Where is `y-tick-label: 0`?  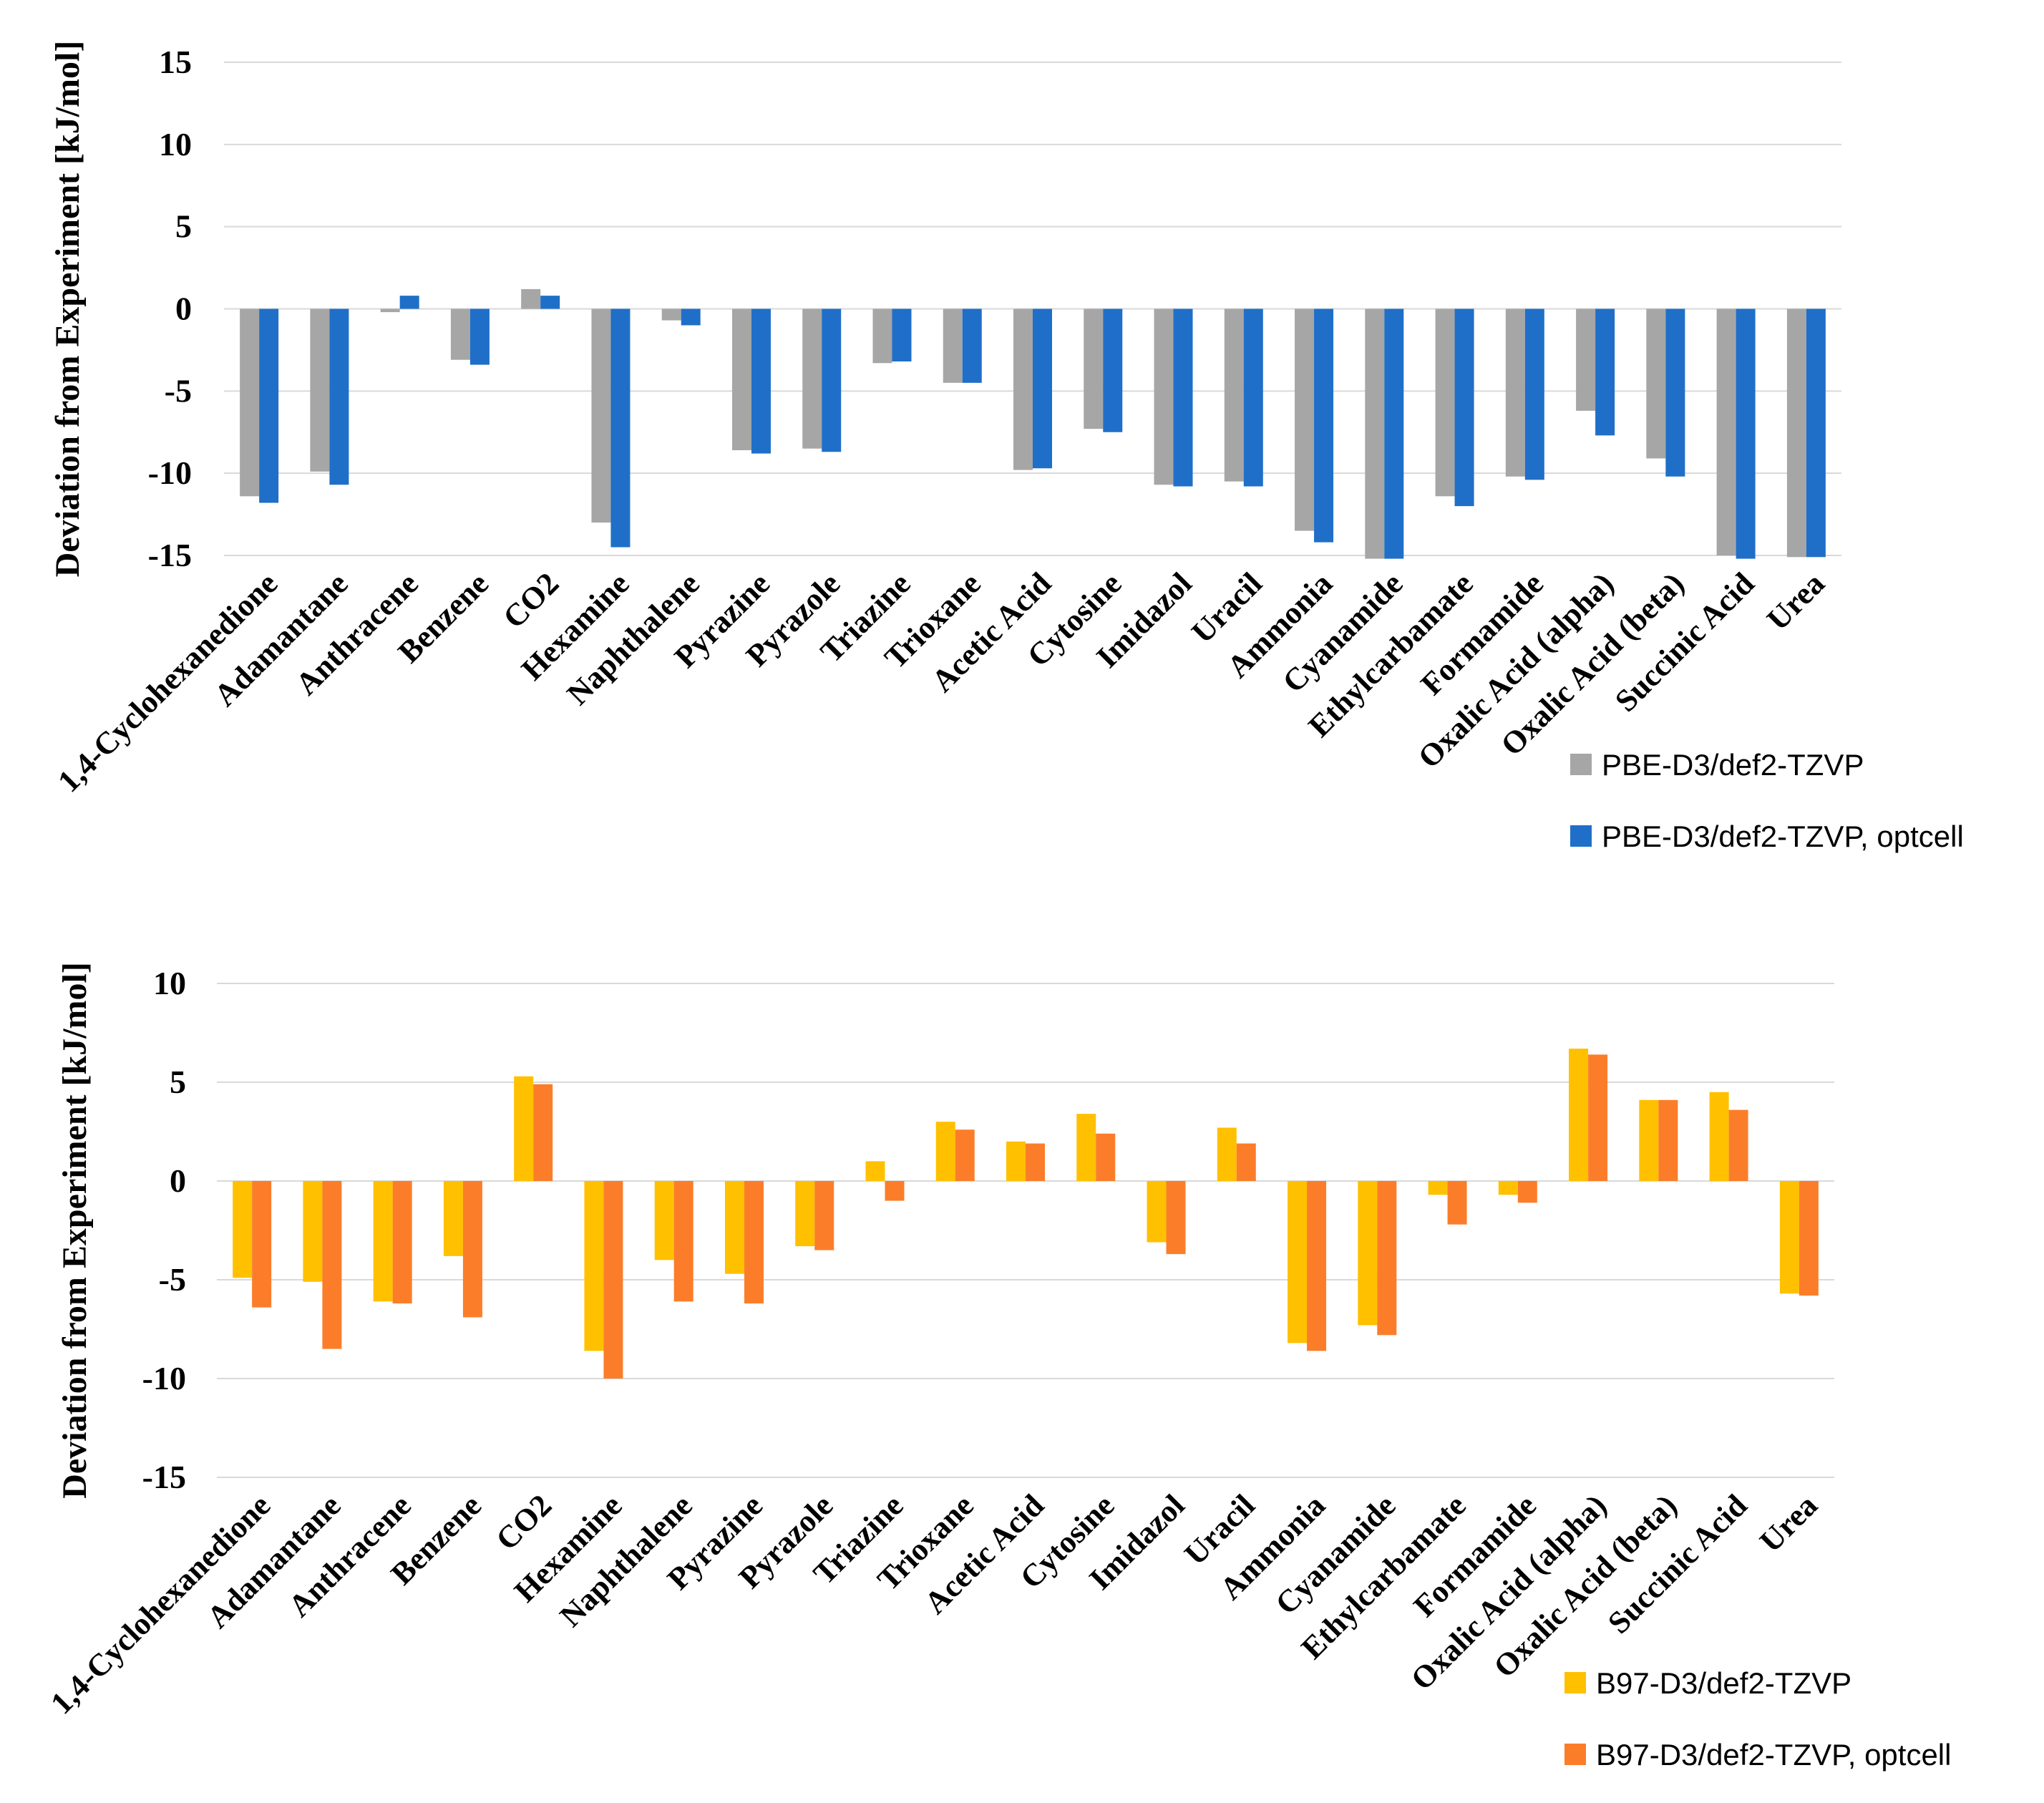 y-tick-label: 0 is located at coordinates (184, 309).